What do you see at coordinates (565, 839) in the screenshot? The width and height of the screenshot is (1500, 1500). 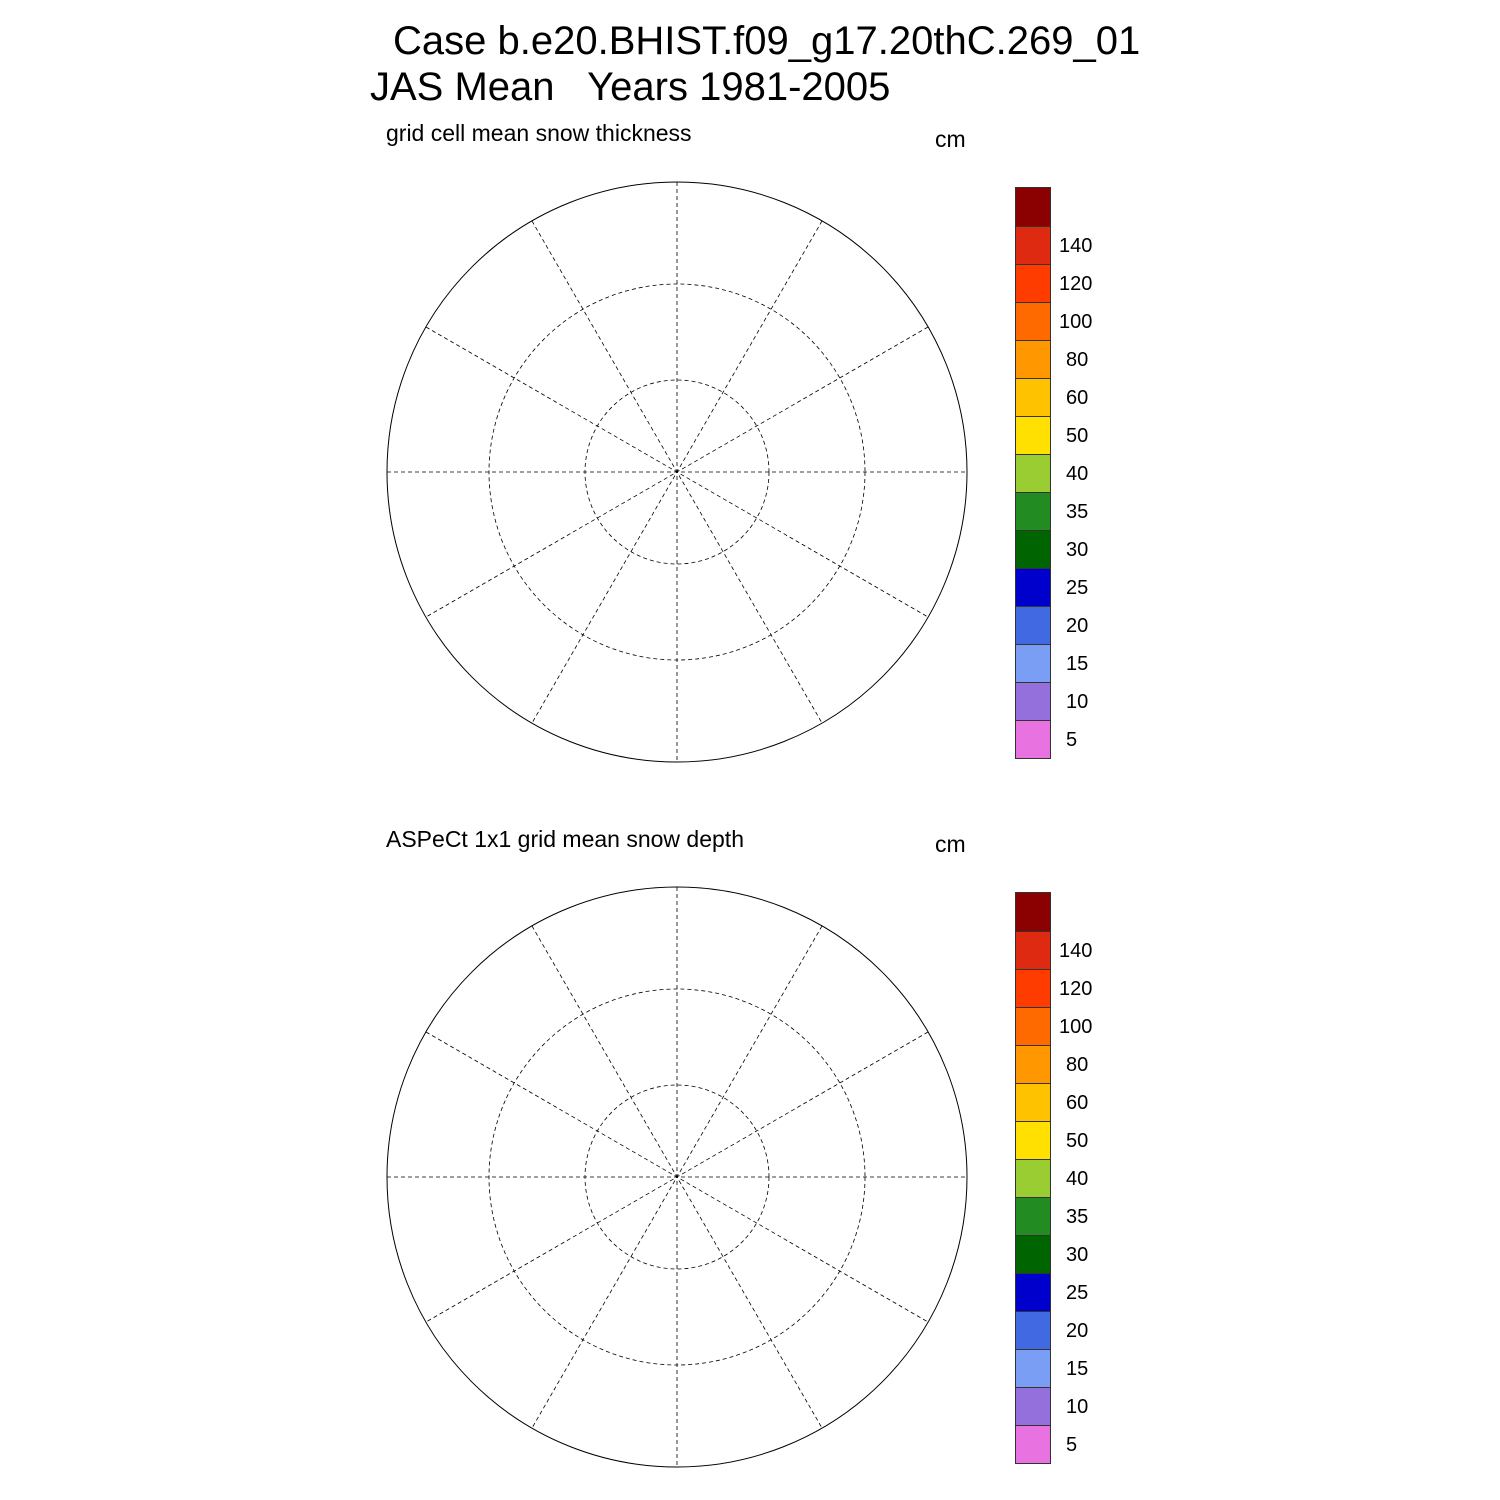 I see `panel2-label: ASPeCt 1x1 grid mean snow depth` at bounding box center [565, 839].